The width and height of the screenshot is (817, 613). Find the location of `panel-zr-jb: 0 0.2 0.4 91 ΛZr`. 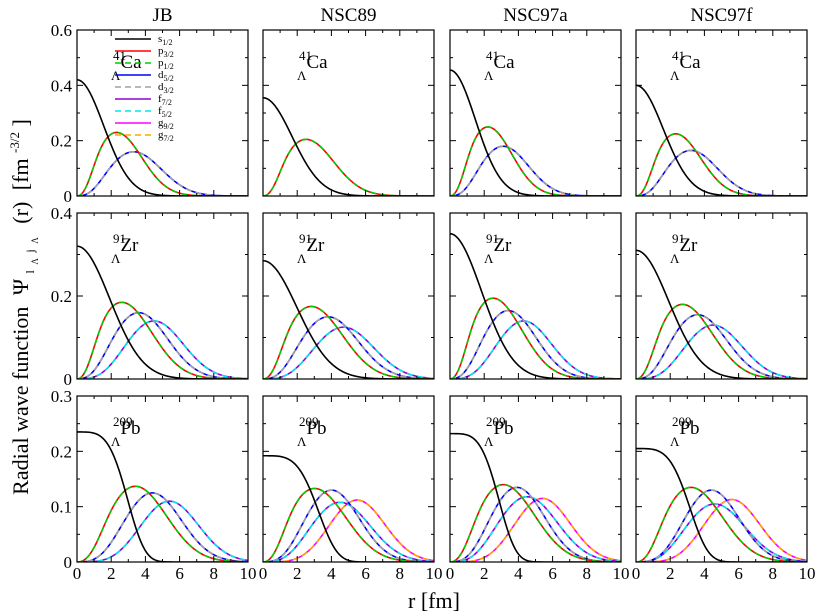

panel-zr-jb: 0 0.2 0.4 91 ΛZr is located at coordinates (150, 296).